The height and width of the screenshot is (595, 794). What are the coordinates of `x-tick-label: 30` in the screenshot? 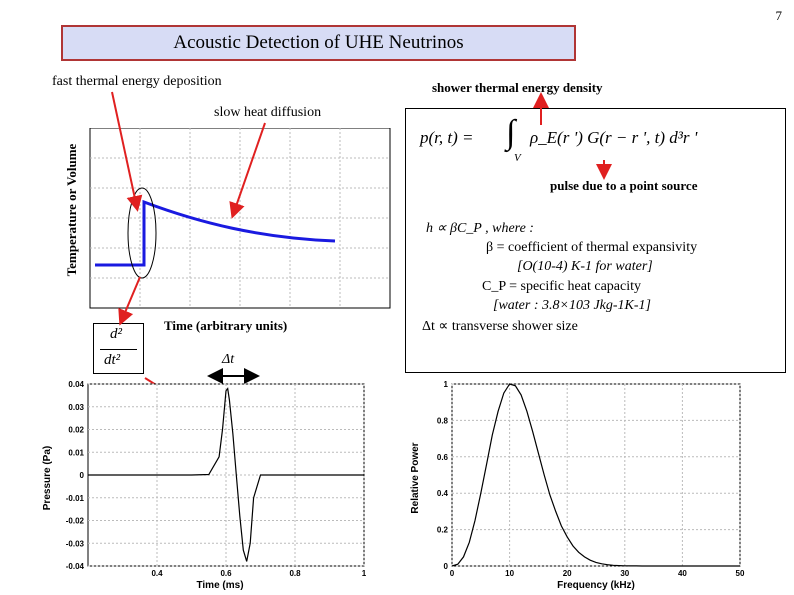 It's located at (624, 573).